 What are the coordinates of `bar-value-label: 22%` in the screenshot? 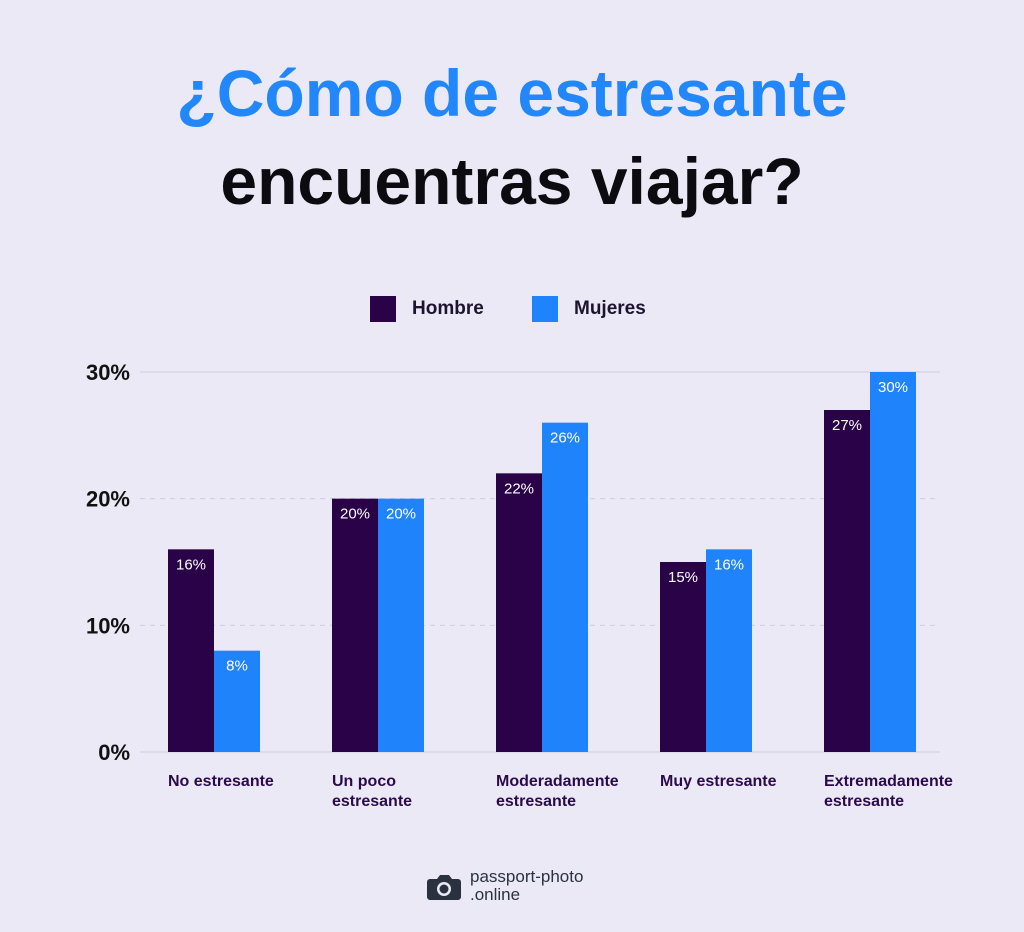 It's located at (519, 488).